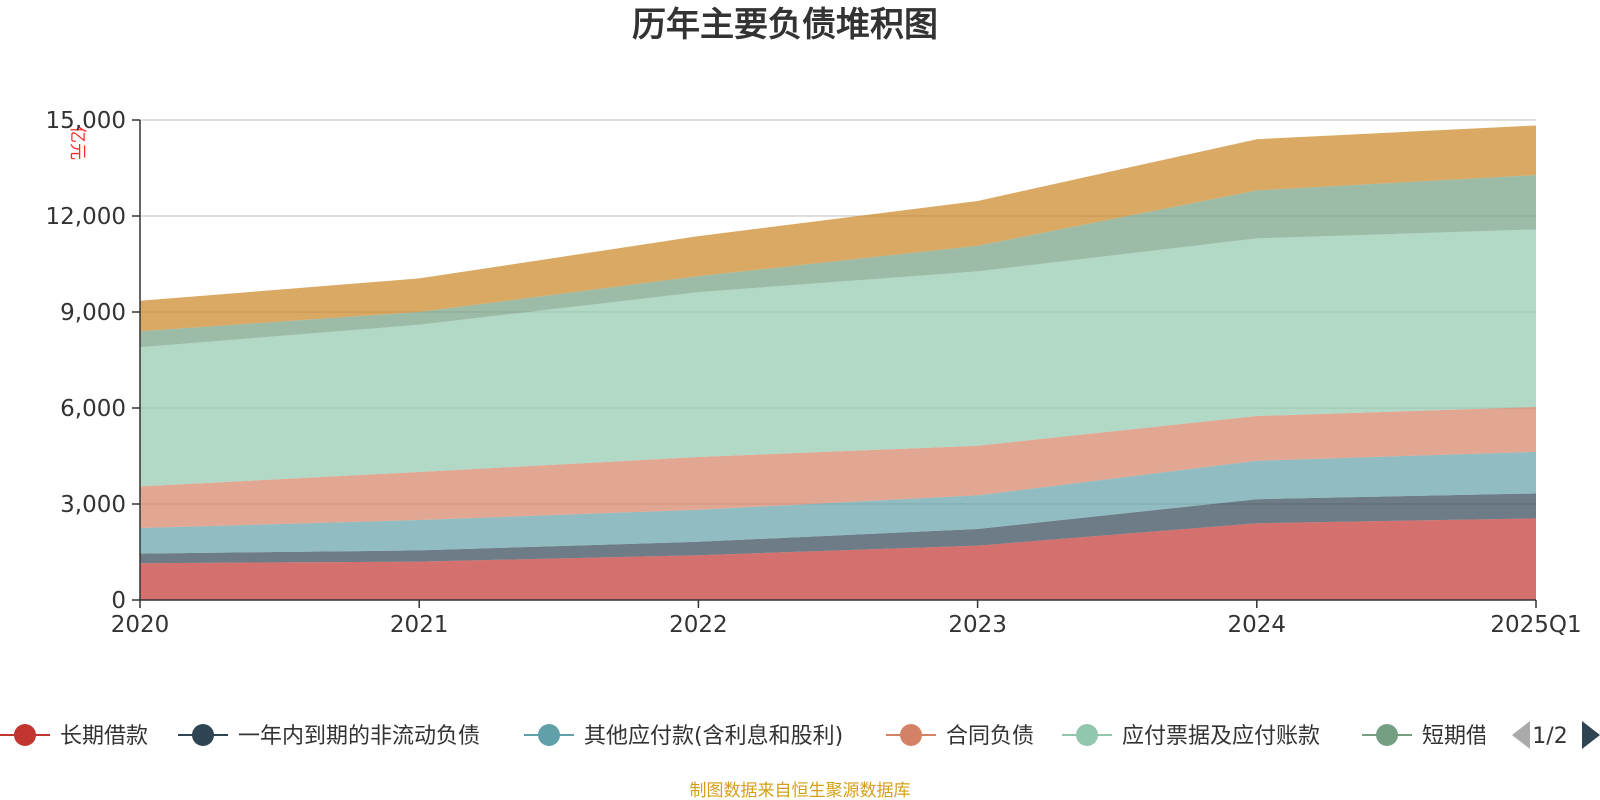 Image resolution: width=1600 pixels, height=800 pixels. I want to click on x-tick-label: 2023, so click(977, 625).